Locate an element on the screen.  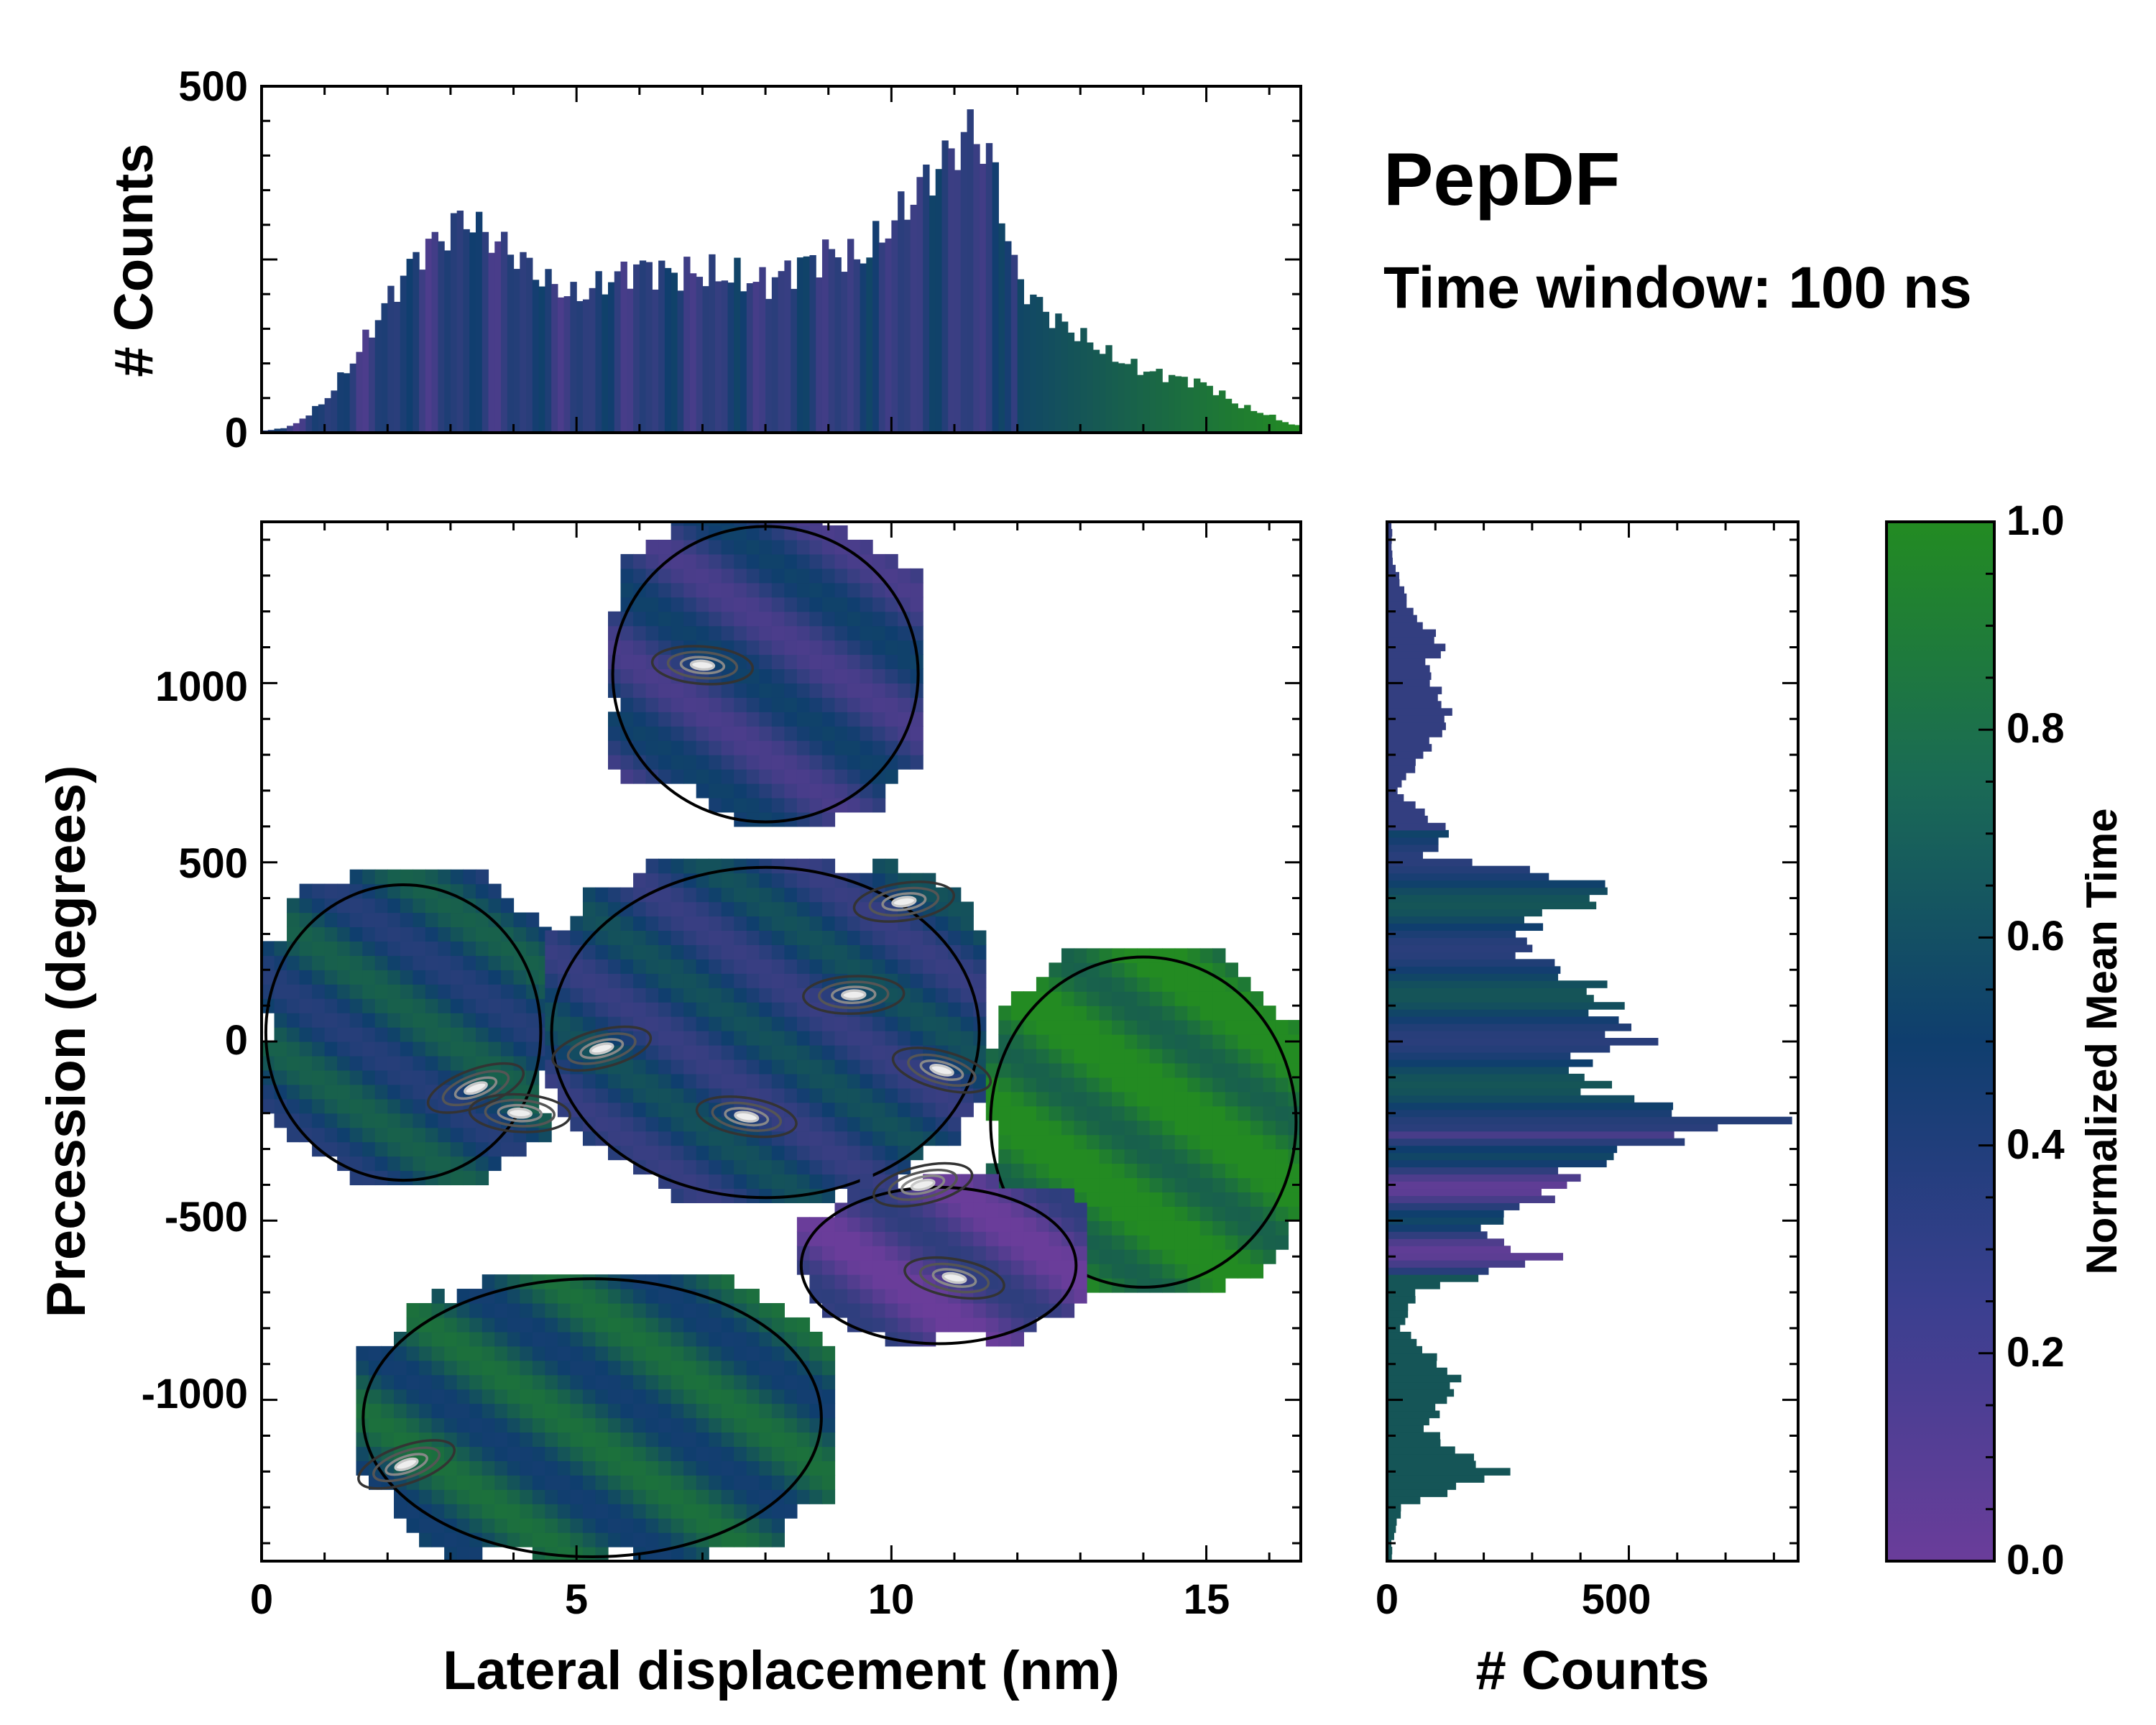
right-histogram-ticks is located at coordinates (1592, 1041).